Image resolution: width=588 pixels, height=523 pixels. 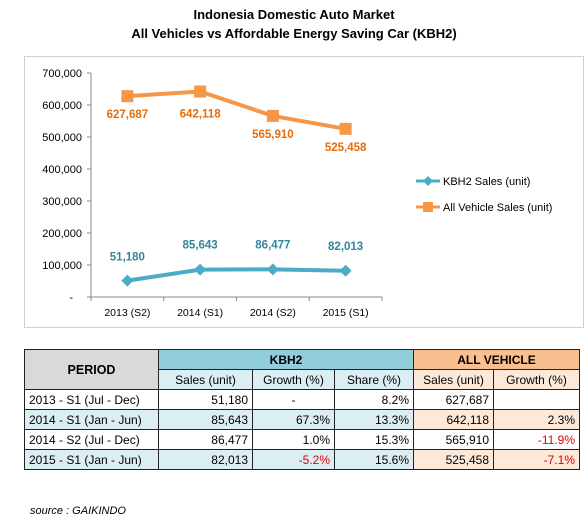 I want to click on all-sales-cell: 627,687, so click(x=453, y=399).